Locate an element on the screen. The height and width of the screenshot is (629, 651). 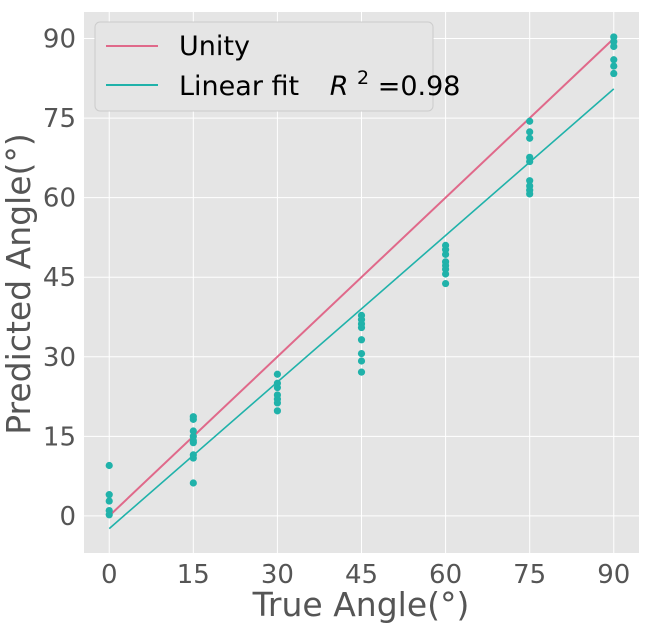
y-axis-label: Predicted Angle(°) is located at coordinates (19, 284).